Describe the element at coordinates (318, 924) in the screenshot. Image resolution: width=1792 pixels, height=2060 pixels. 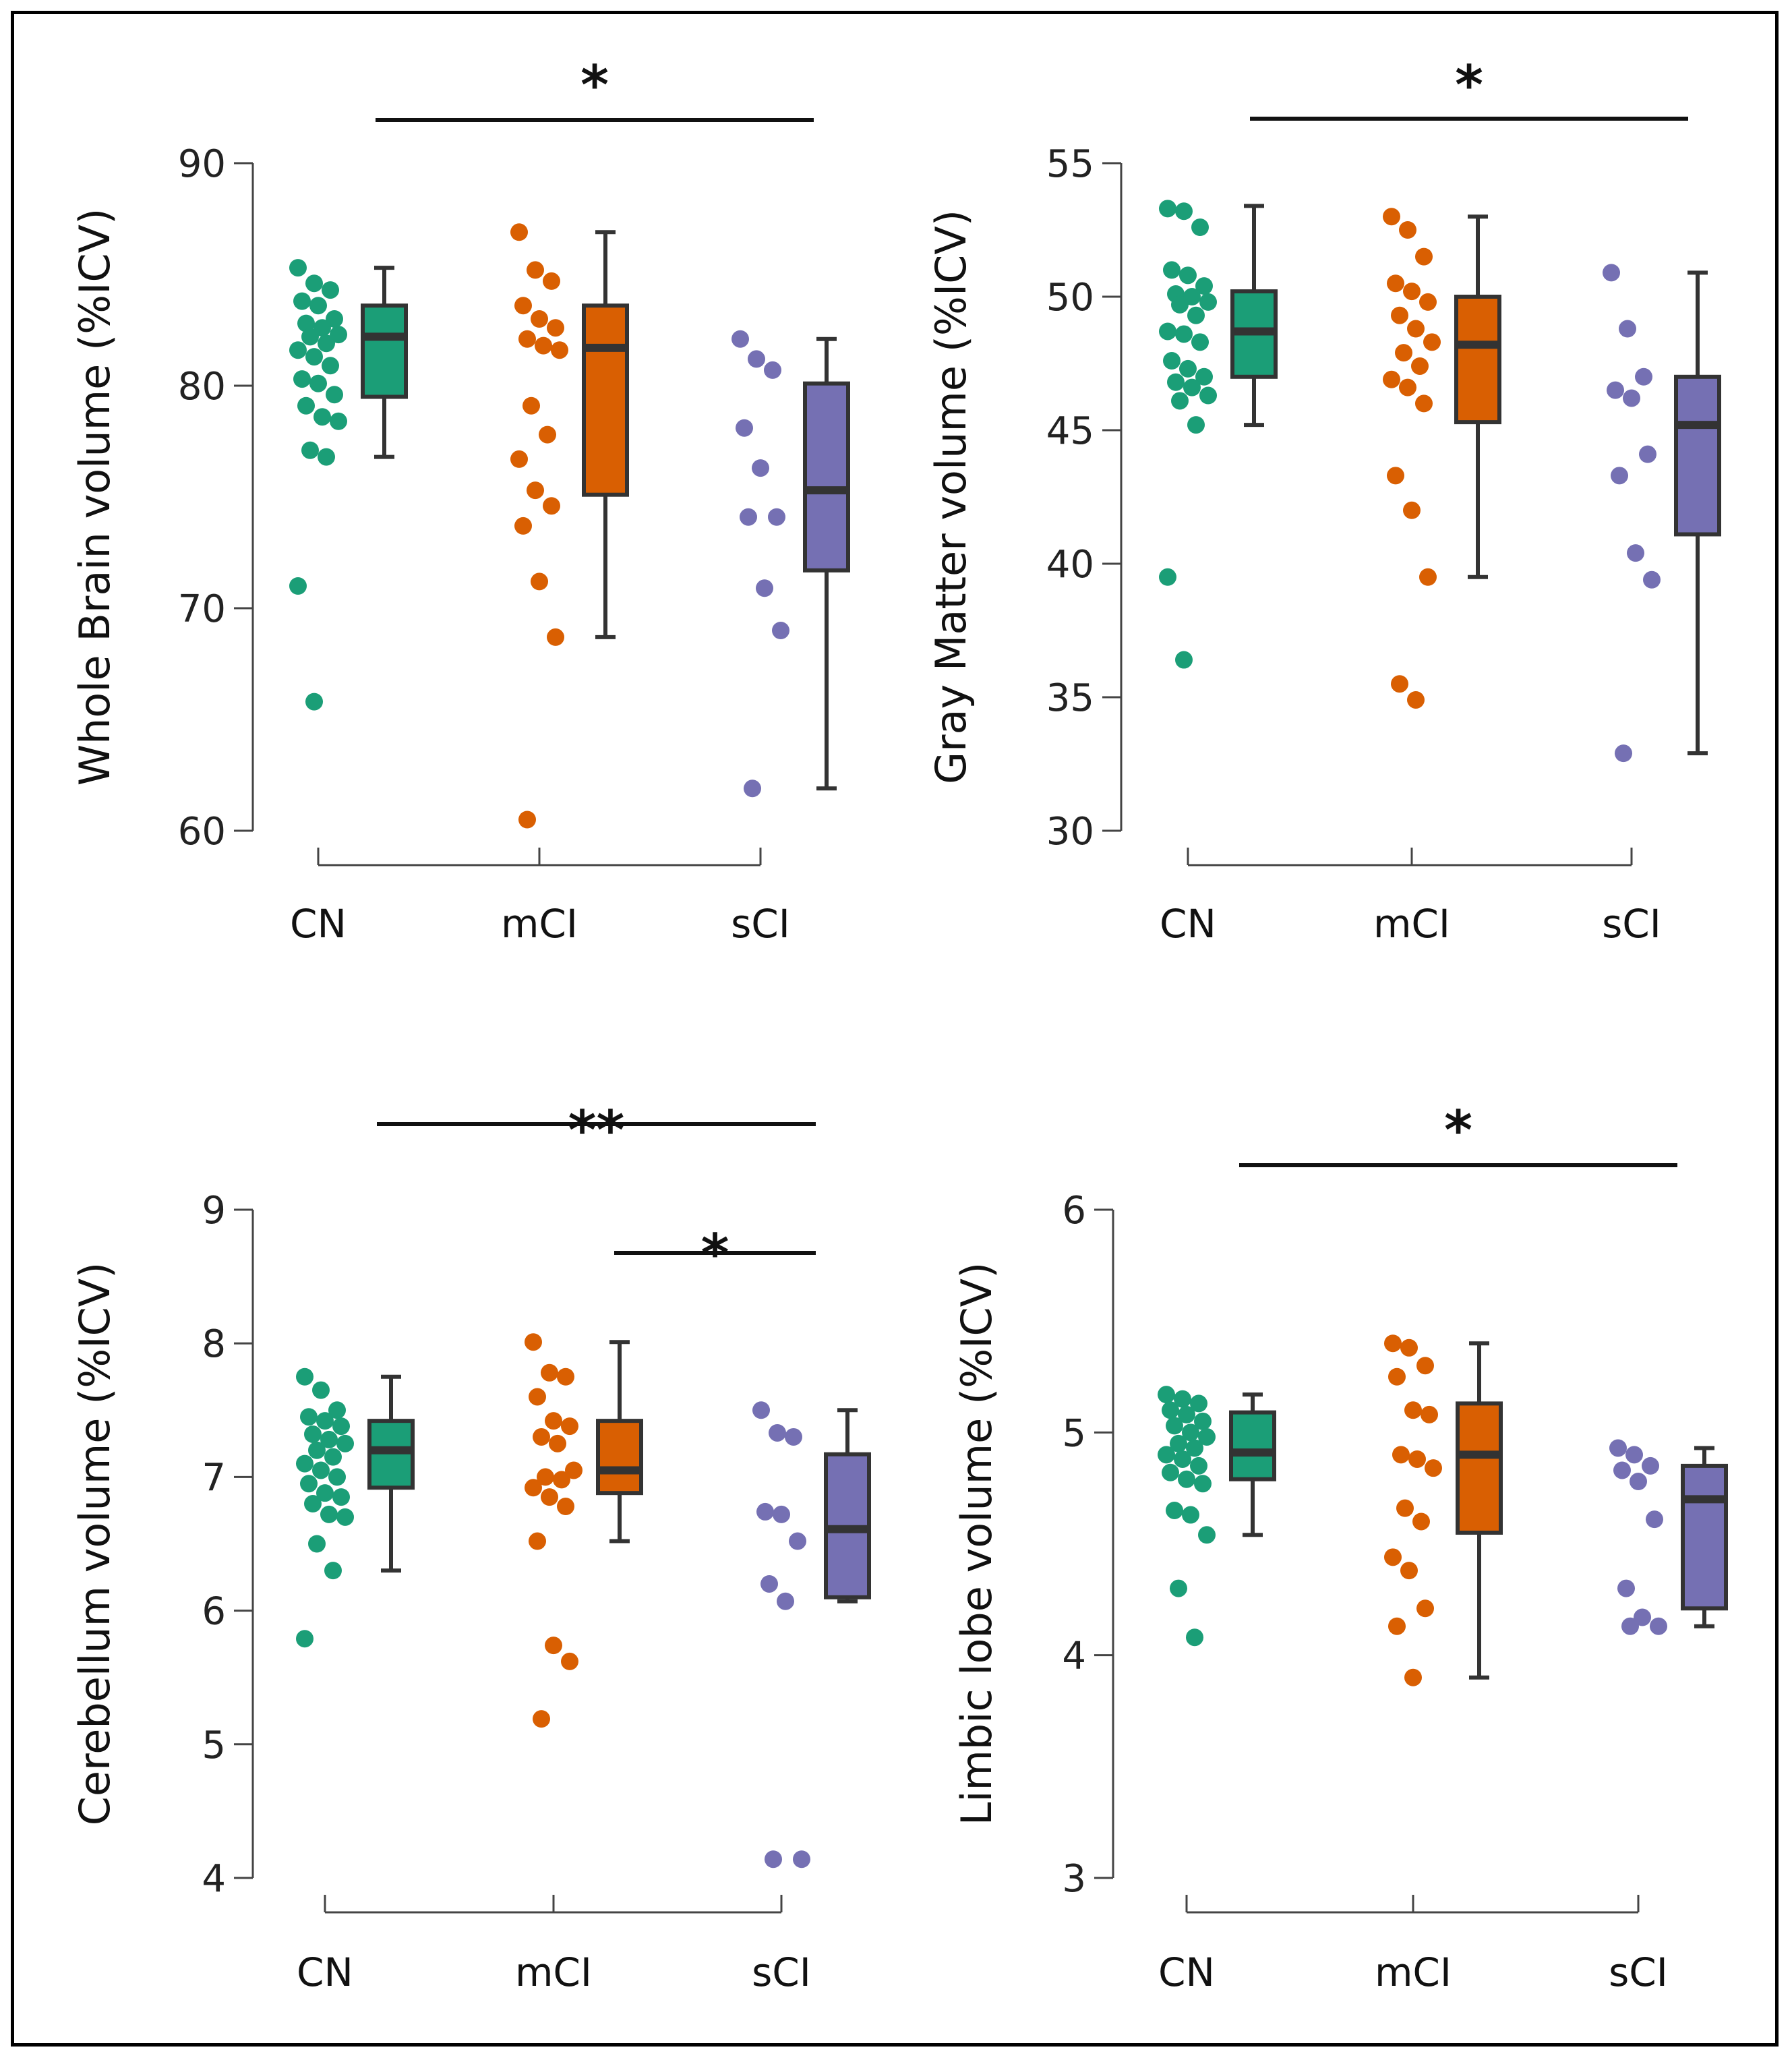
I see `x-tick-label: CN` at that location.